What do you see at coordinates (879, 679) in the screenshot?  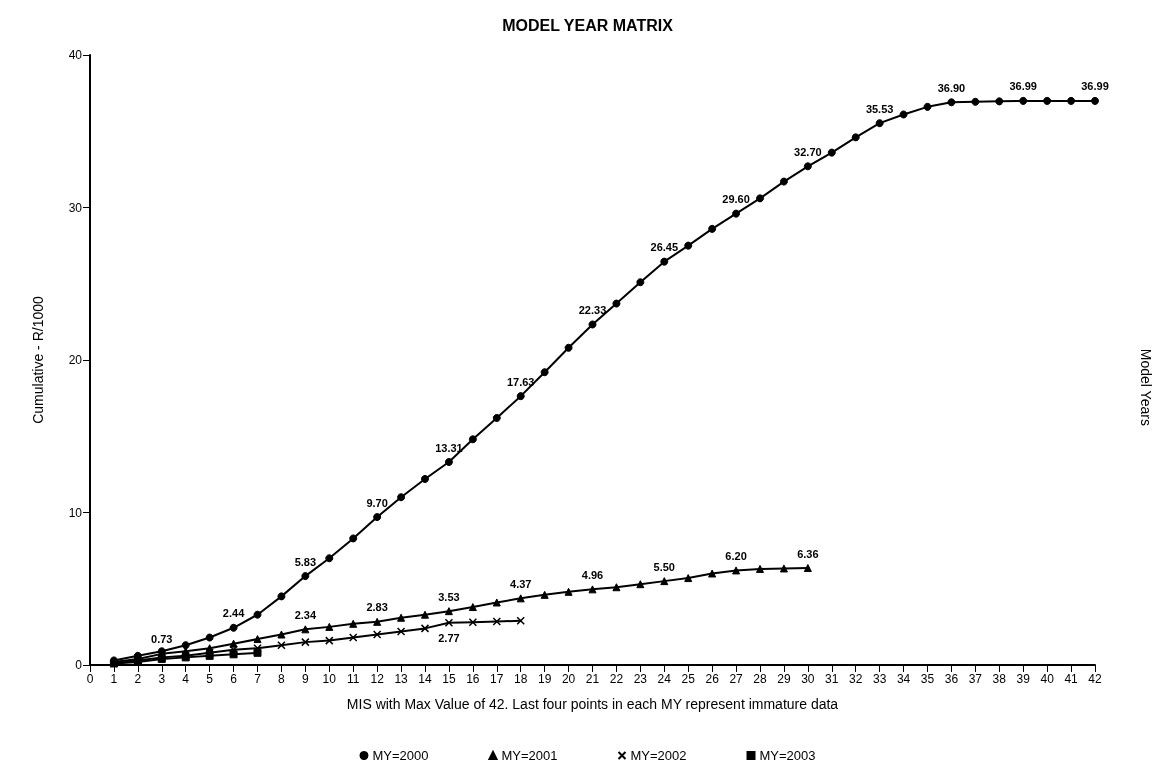 I see `x-tick-label: 33` at bounding box center [879, 679].